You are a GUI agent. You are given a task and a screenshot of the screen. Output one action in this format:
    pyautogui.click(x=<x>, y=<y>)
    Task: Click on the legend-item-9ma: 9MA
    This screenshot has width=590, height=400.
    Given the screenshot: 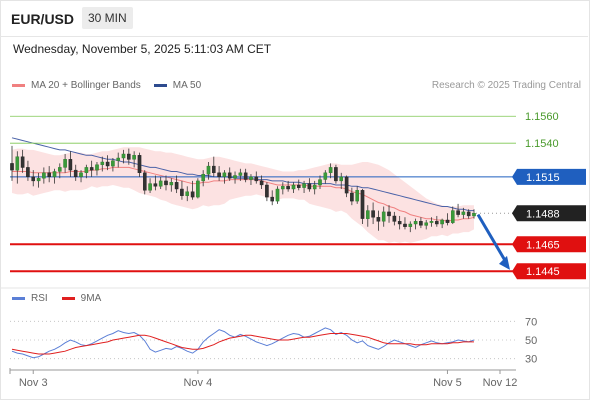 What is the action you would take?
    pyautogui.click(x=81, y=298)
    